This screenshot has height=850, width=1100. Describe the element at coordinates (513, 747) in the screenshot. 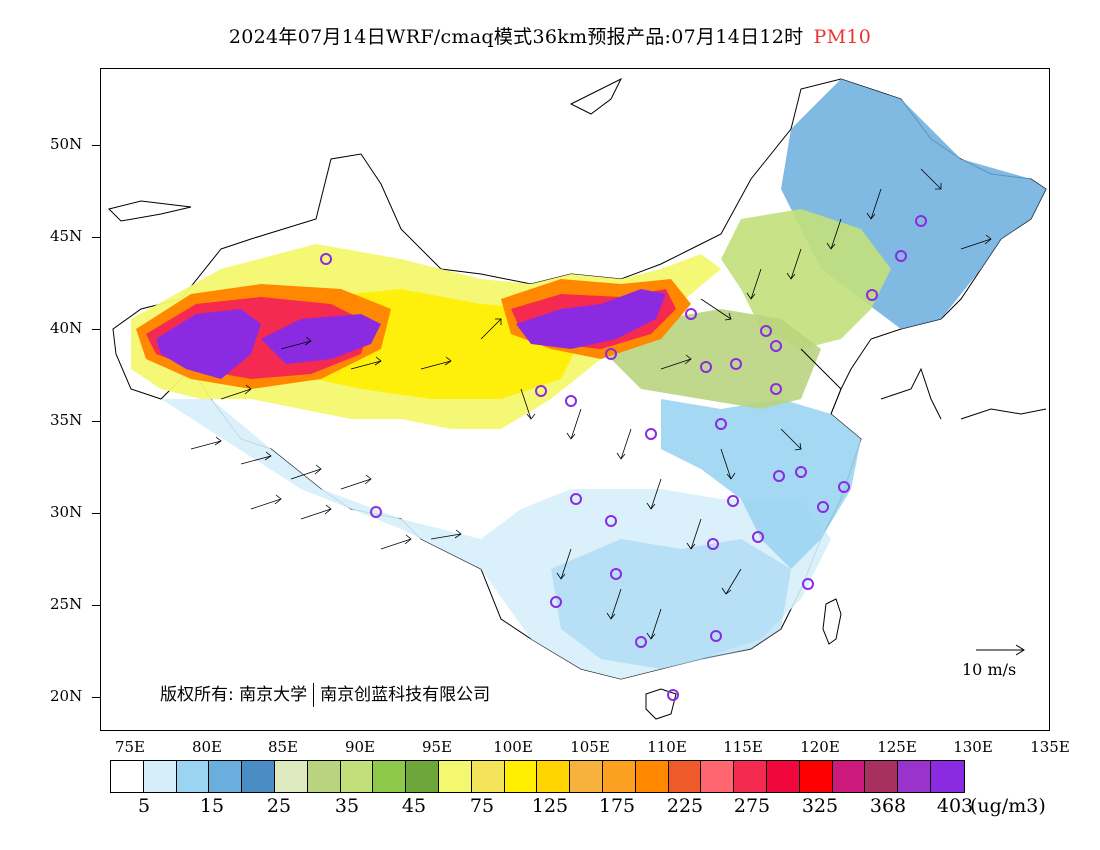

I see `x-label-100e: 100E` at that location.